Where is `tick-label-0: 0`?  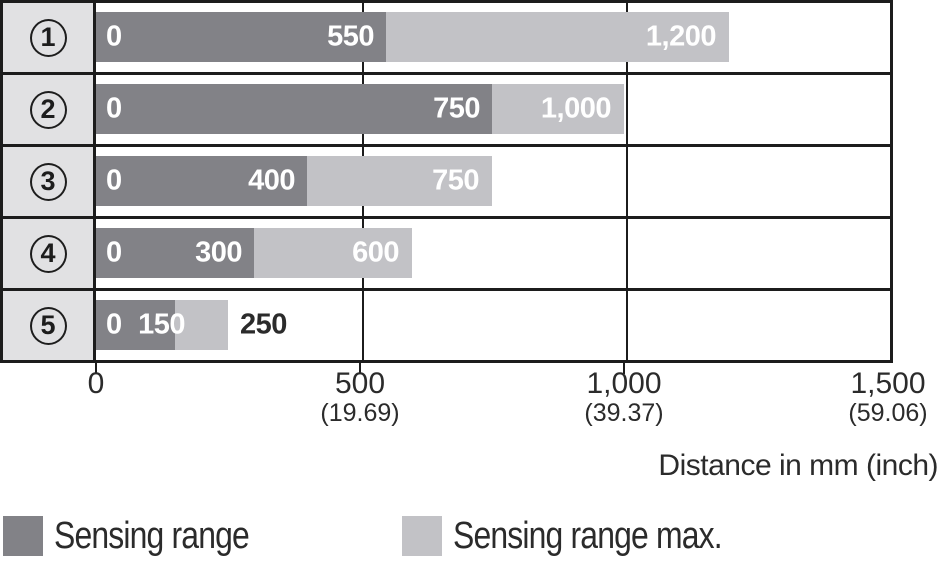 tick-label-0: 0 is located at coordinates (96, 384).